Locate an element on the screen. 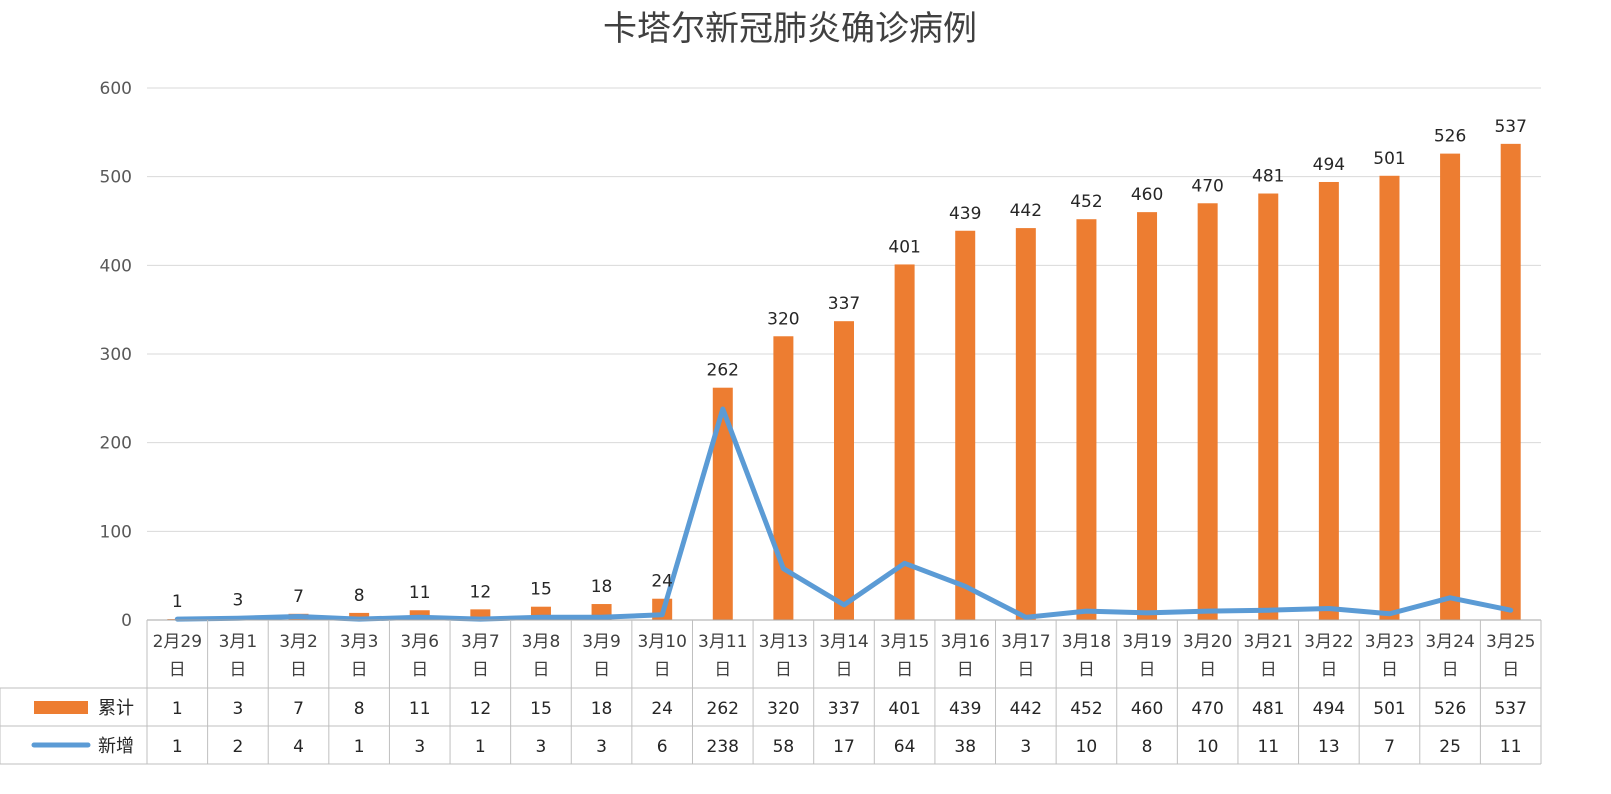 The image size is (1611, 794). table-cell-cumulative: 537 is located at coordinates (1510, 709).